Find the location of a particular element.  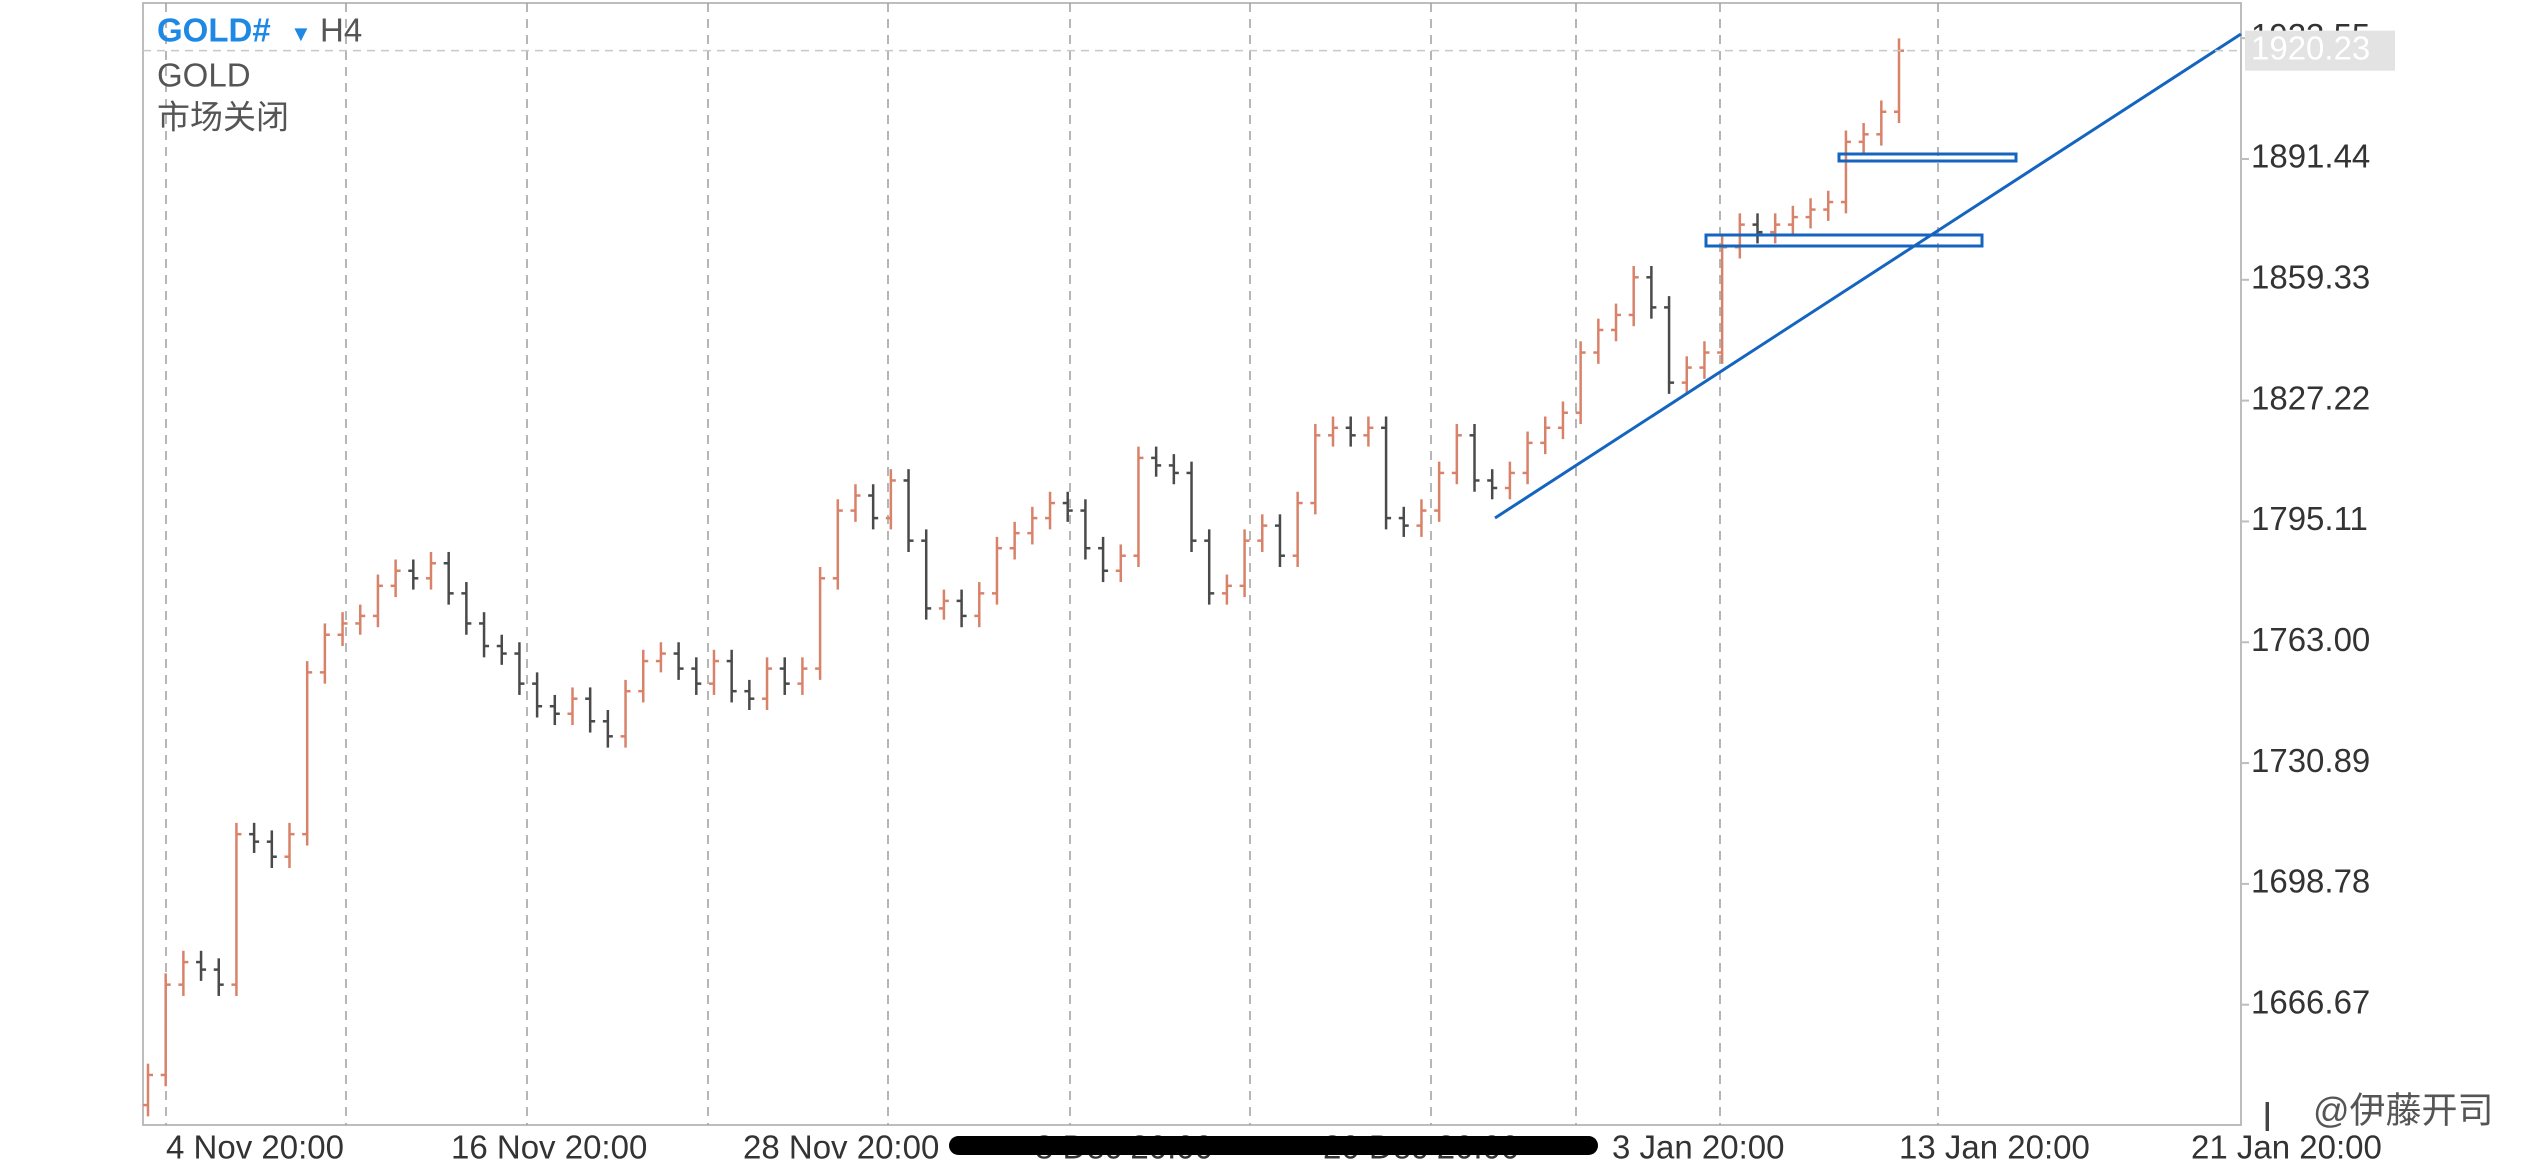

symbol-dropdown-arrow: ▼ is located at coordinates (301, 33).